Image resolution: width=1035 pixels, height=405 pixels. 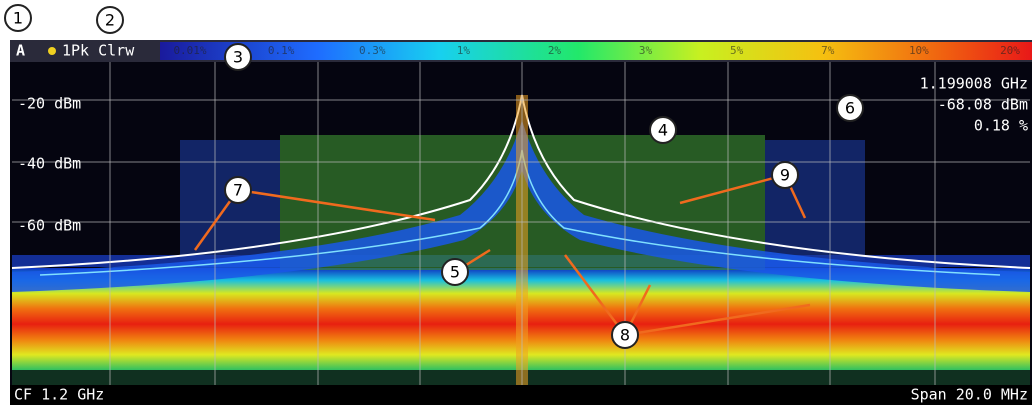 What do you see at coordinates (49, 226) in the screenshot?
I see `y-label: -60 dBm` at bounding box center [49, 226].